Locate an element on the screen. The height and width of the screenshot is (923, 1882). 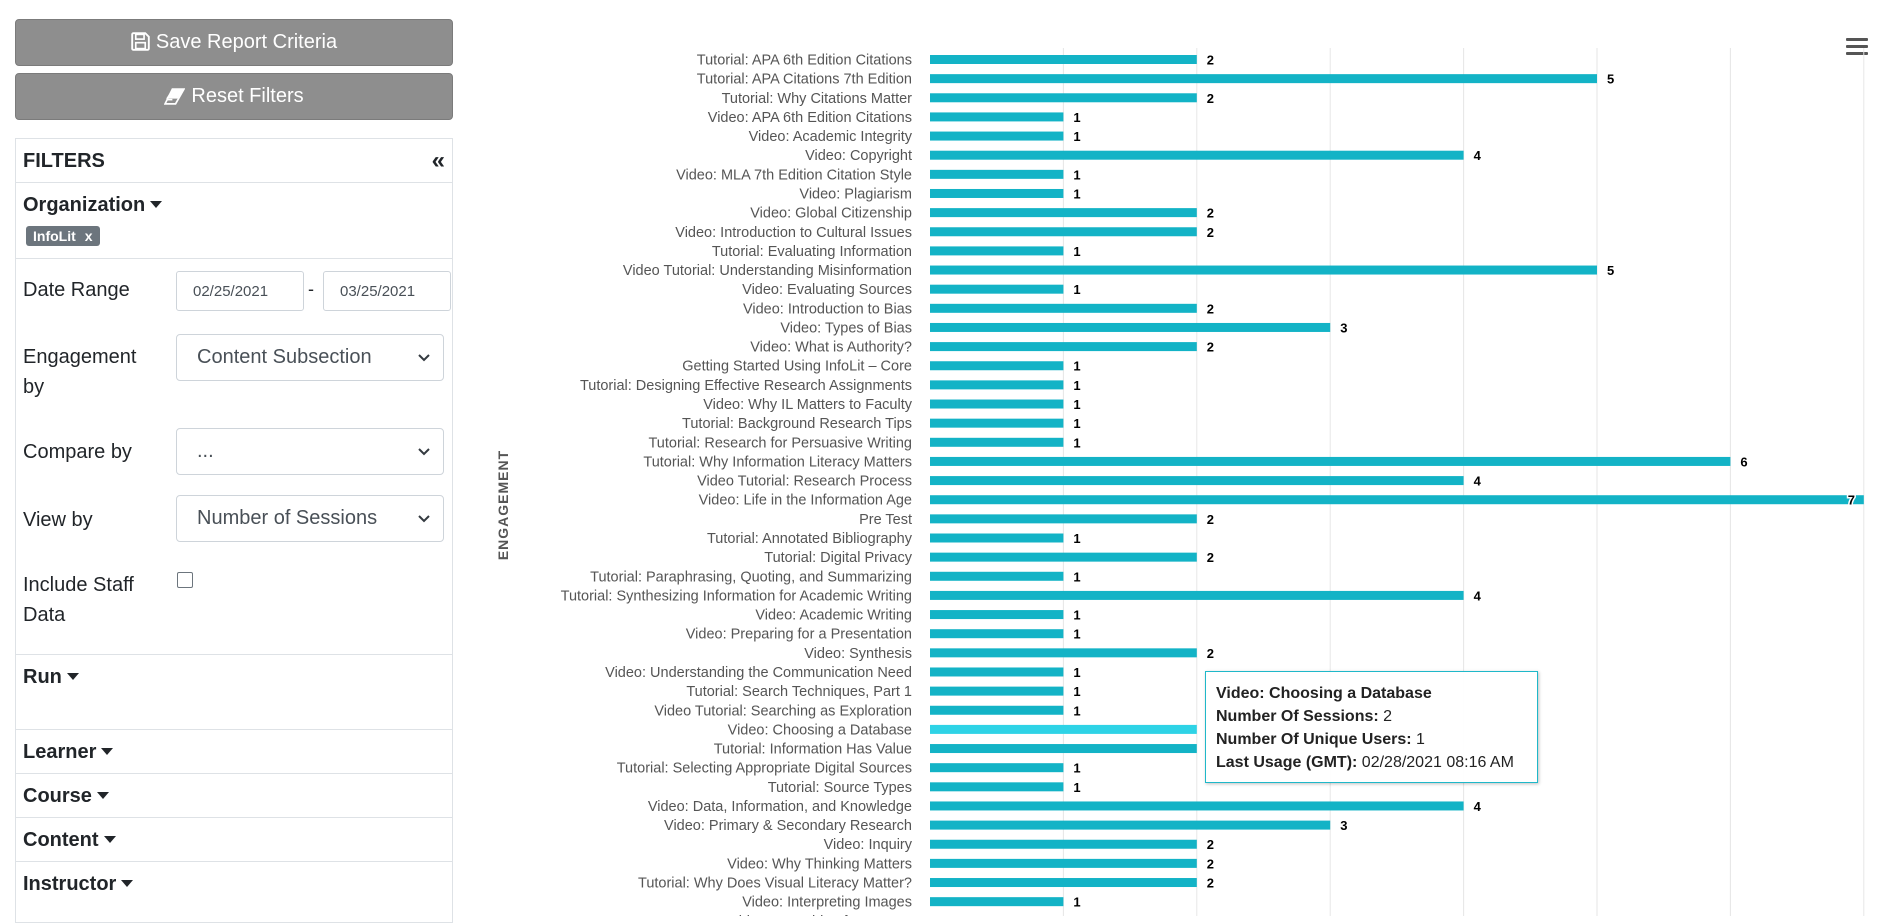
run-toggle: Run is located at coordinates (51, 677).